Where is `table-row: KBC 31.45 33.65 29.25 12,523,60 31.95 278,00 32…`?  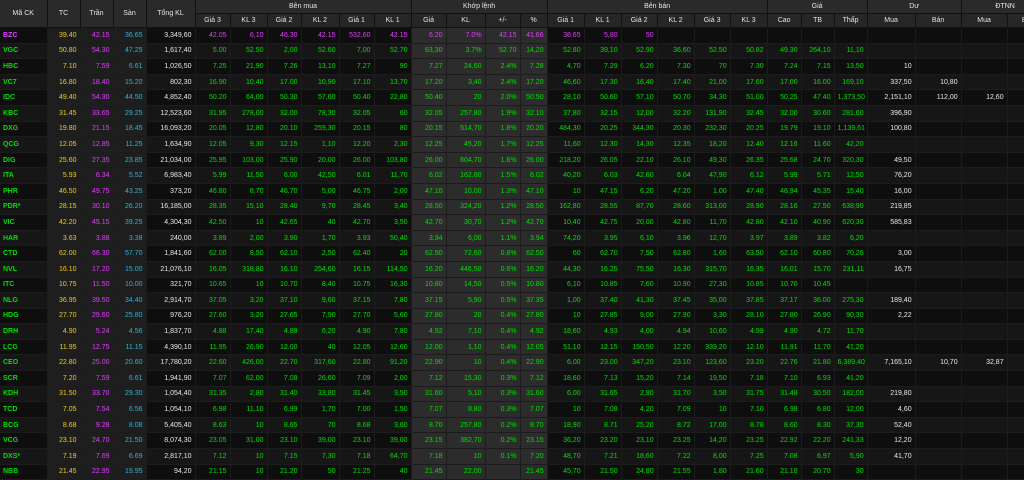 table-row: KBC 31.45 33.65 29.25 12,523,60 31.95 278,00 32… is located at coordinates (512, 113).